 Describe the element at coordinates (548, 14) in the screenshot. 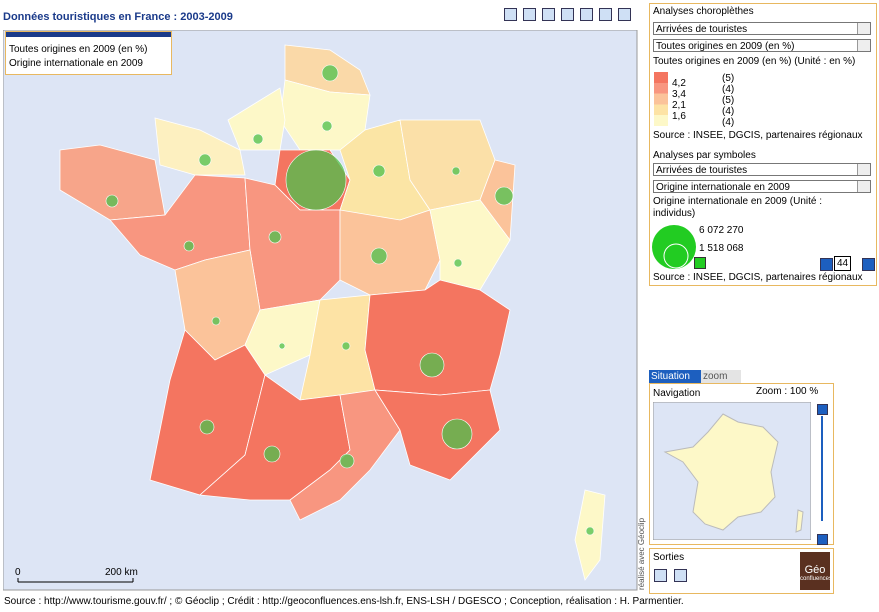

I see `tool-extent` at that location.